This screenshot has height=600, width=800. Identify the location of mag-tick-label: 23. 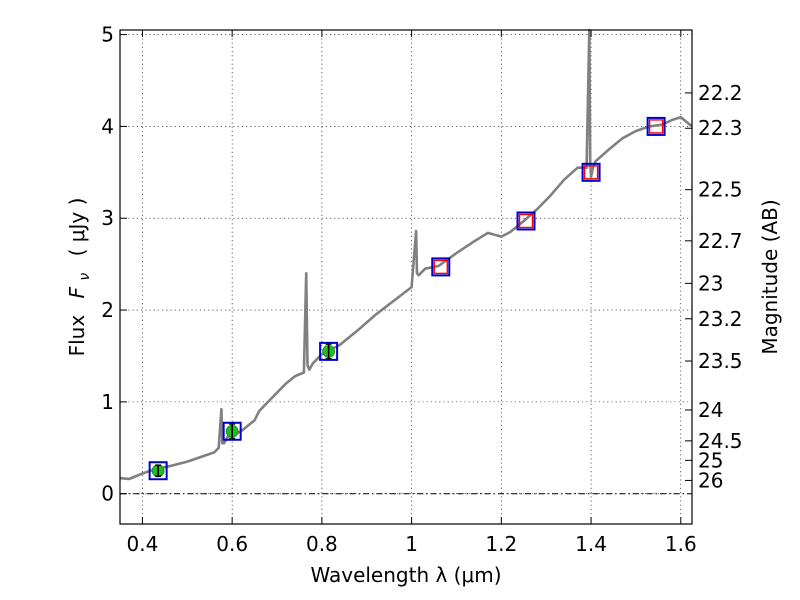
(710, 283).